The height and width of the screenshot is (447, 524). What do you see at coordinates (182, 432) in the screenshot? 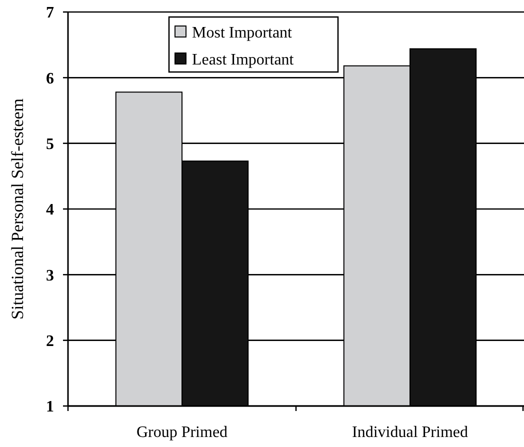
I see `x-tick-label: Group Primed` at bounding box center [182, 432].